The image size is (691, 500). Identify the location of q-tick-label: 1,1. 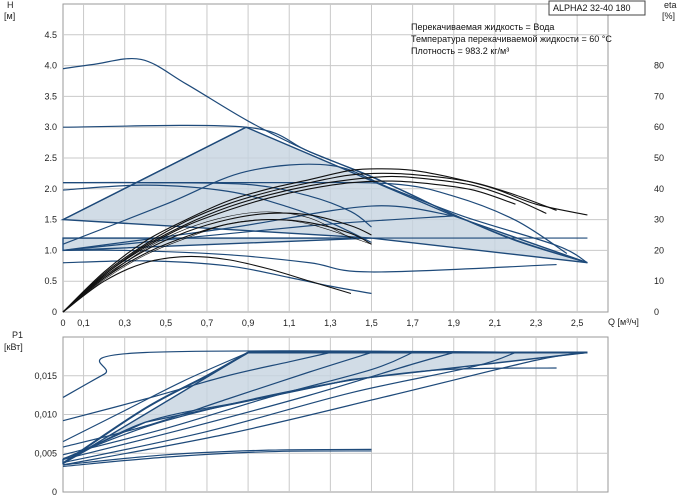
(289, 323).